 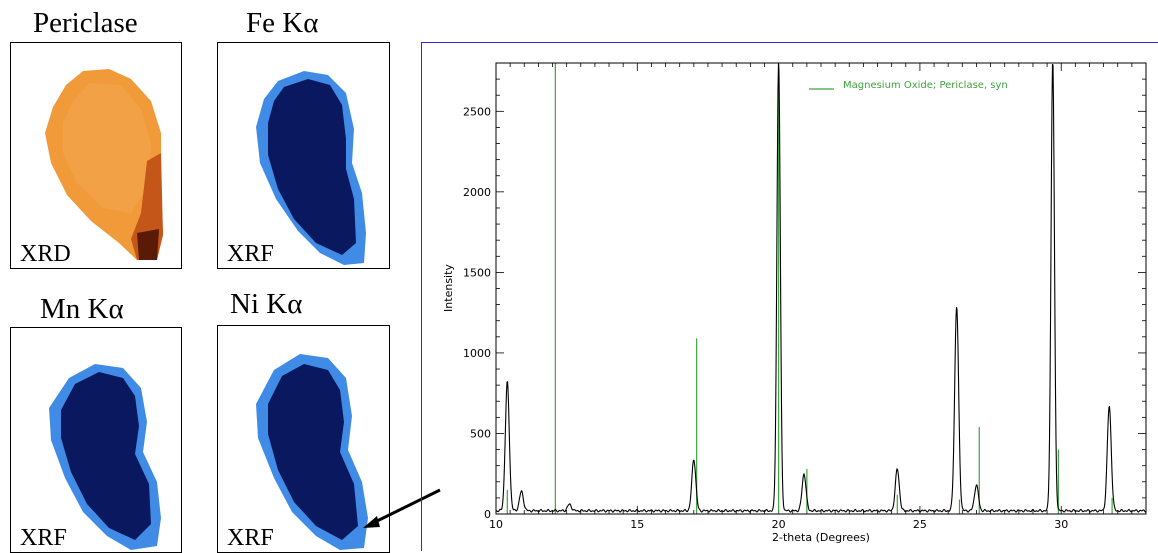 I want to click on y-tick-label: 500, so click(x=480, y=433).